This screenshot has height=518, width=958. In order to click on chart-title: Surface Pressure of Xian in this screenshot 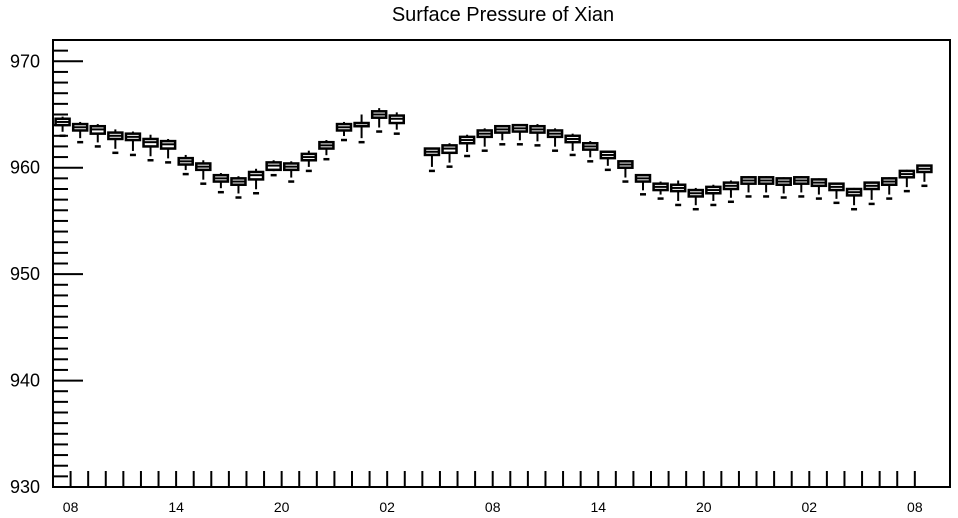, I will do `click(503, 15)`.